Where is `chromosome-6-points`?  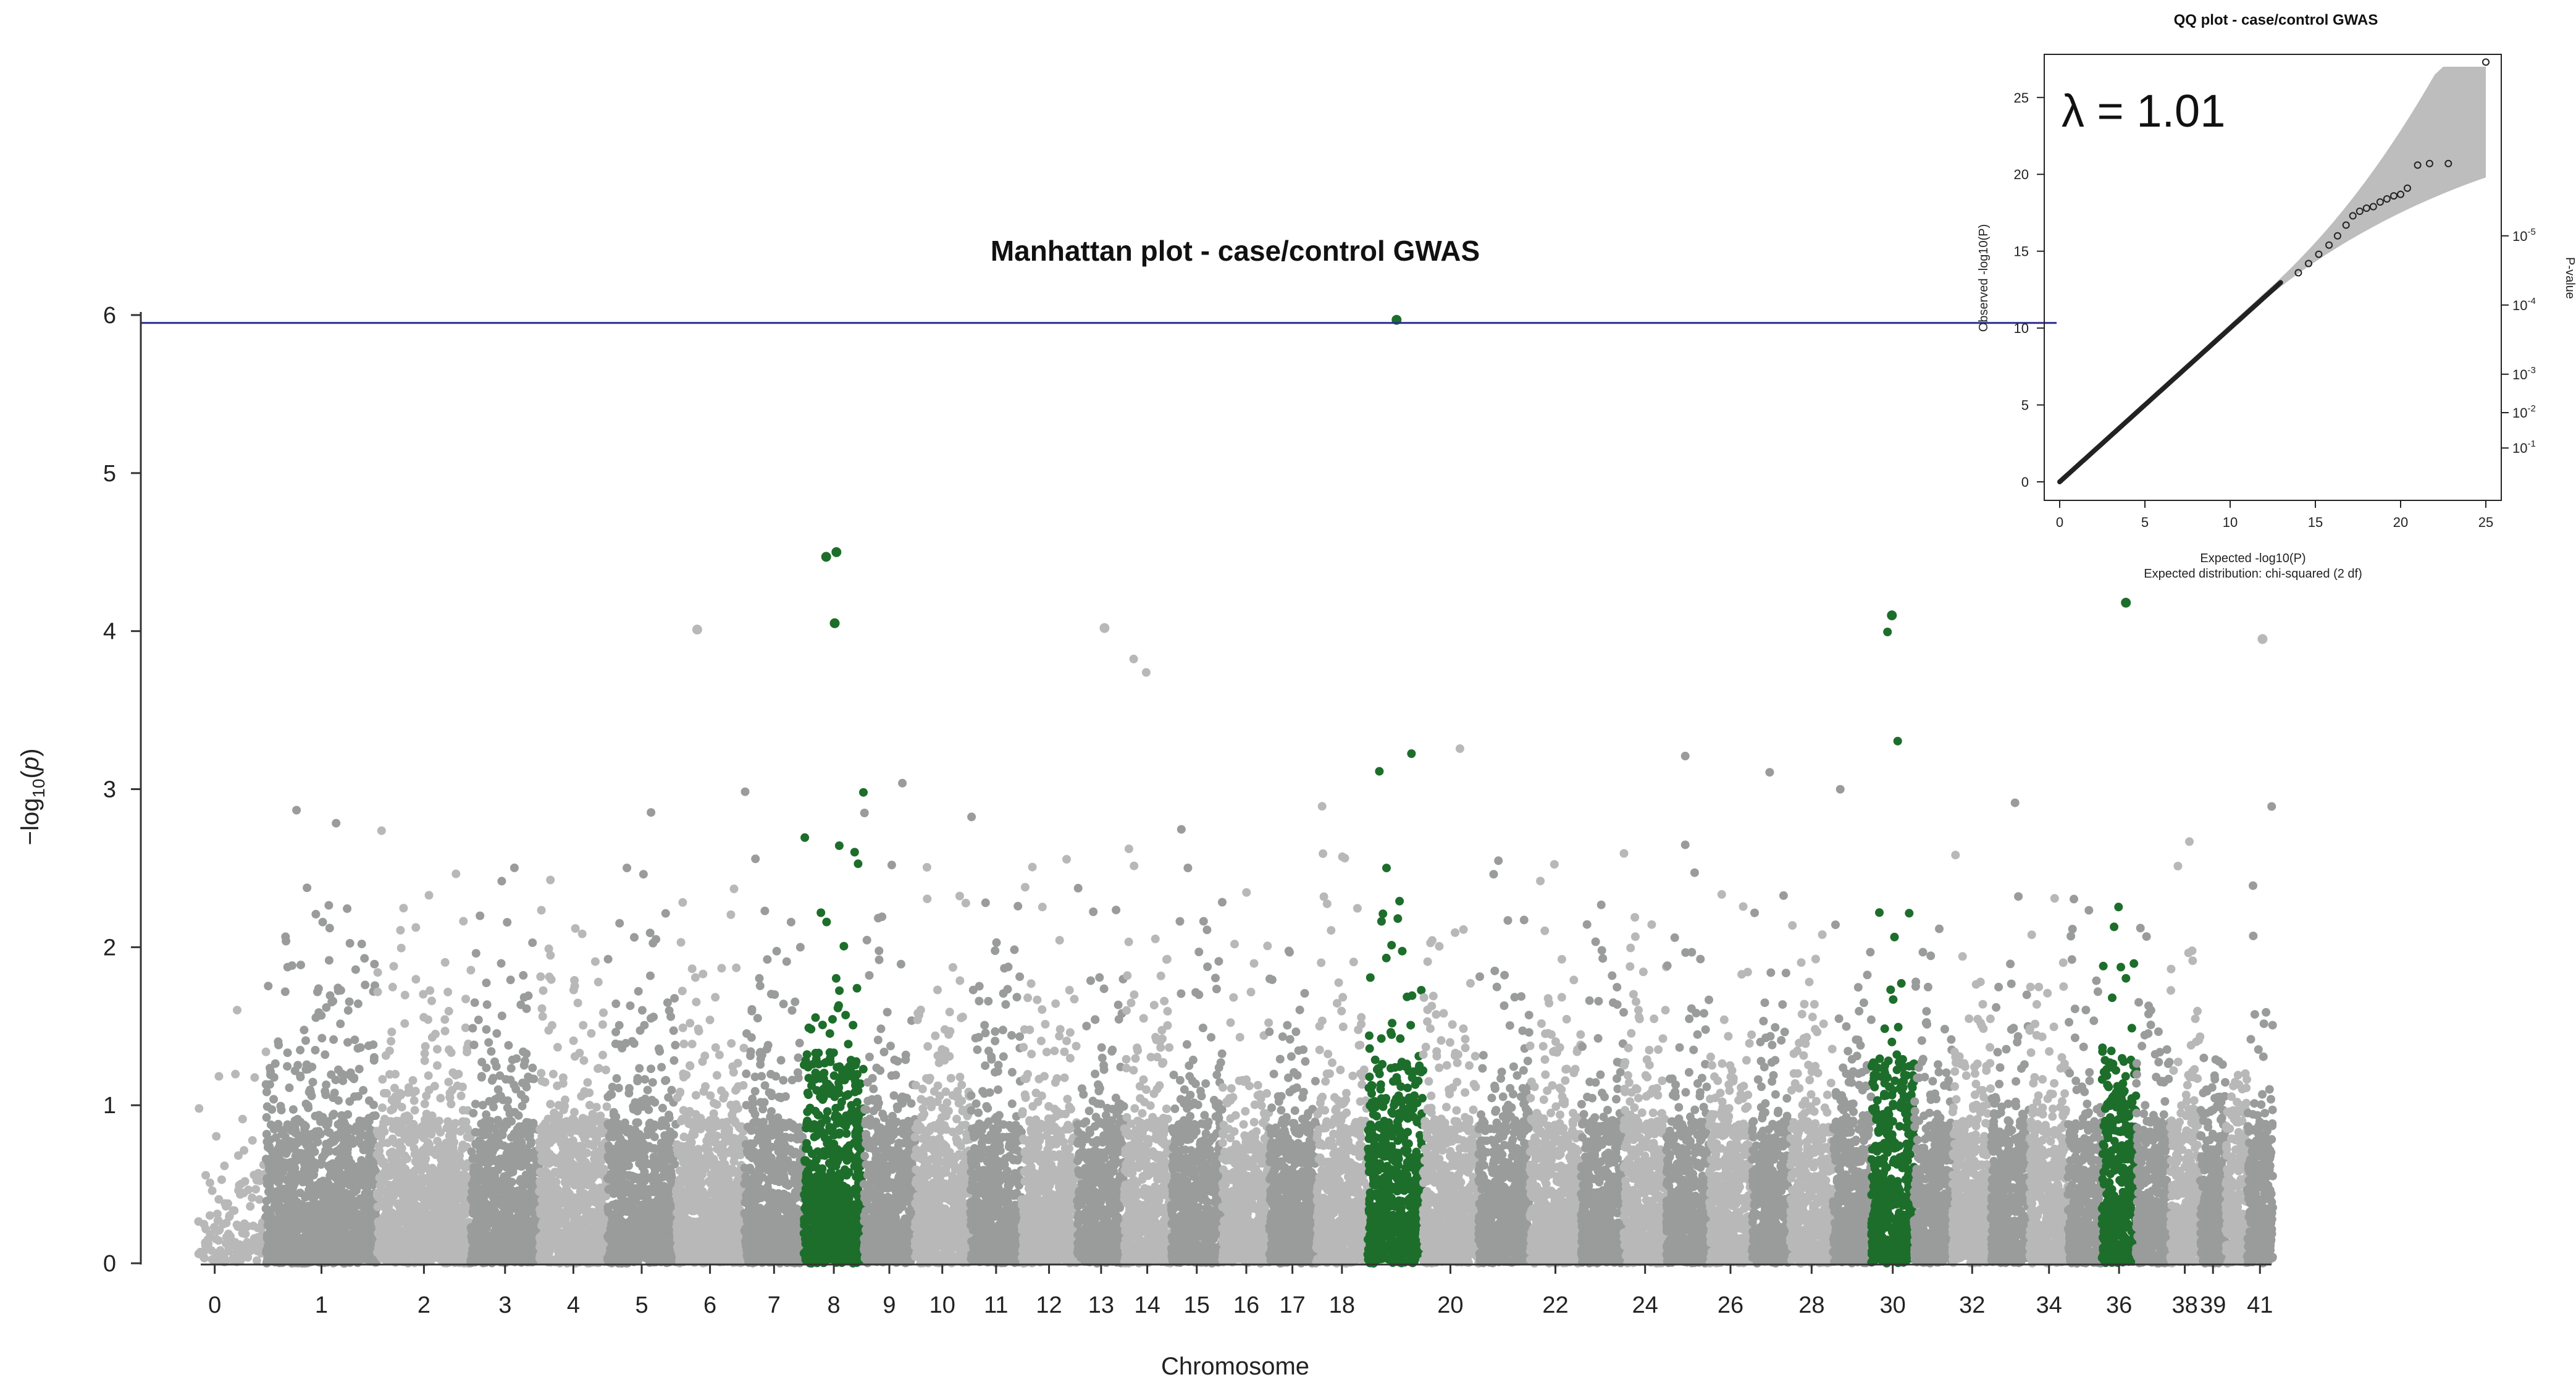
chromosome-6-points is located at coordinates (710, 1076).